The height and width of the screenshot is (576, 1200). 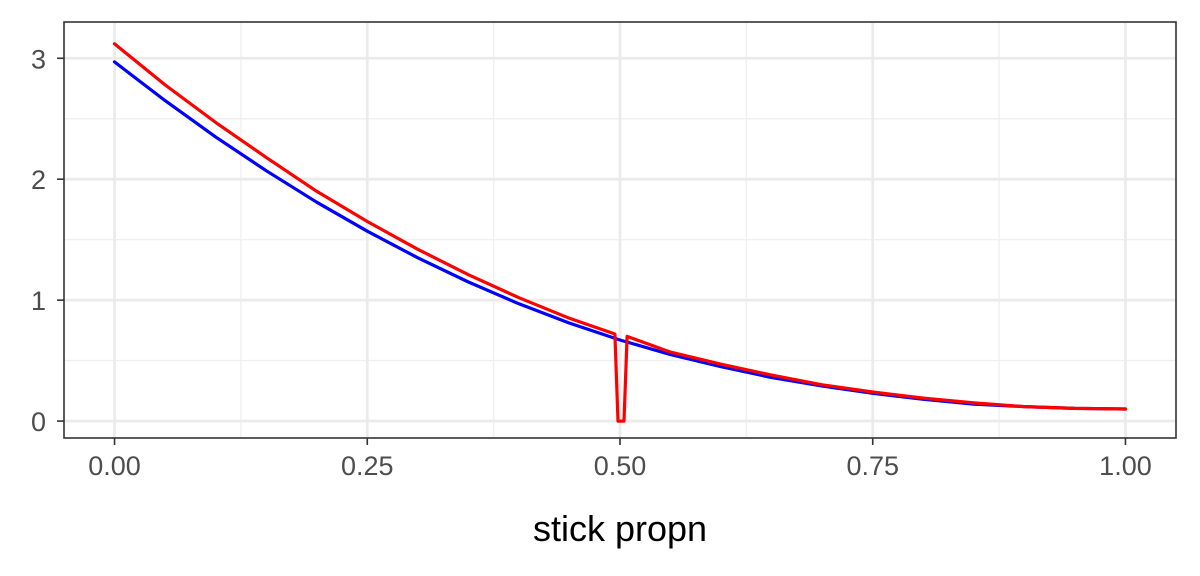 I want to click on x-tick-label: 0.25, so click(x=367, y=466).